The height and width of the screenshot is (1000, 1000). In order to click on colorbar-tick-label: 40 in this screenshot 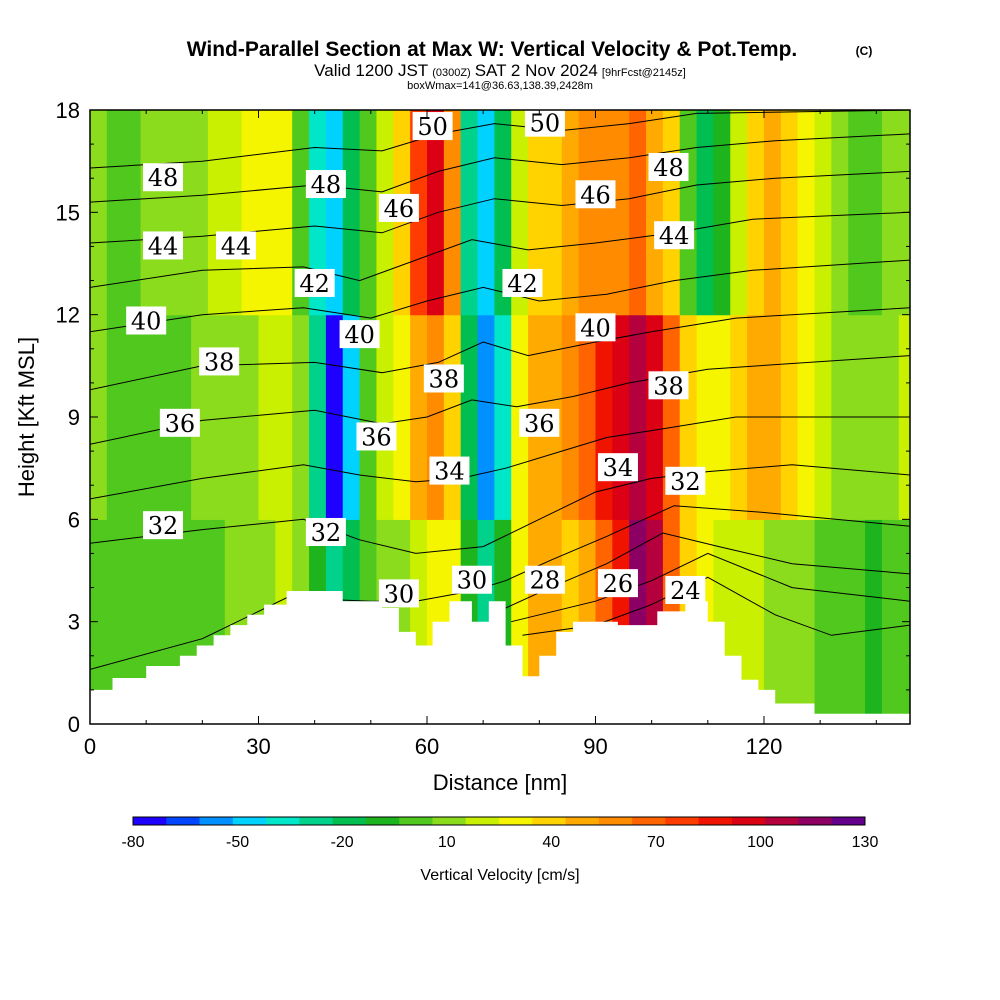, I will do `click(551, 842)`.